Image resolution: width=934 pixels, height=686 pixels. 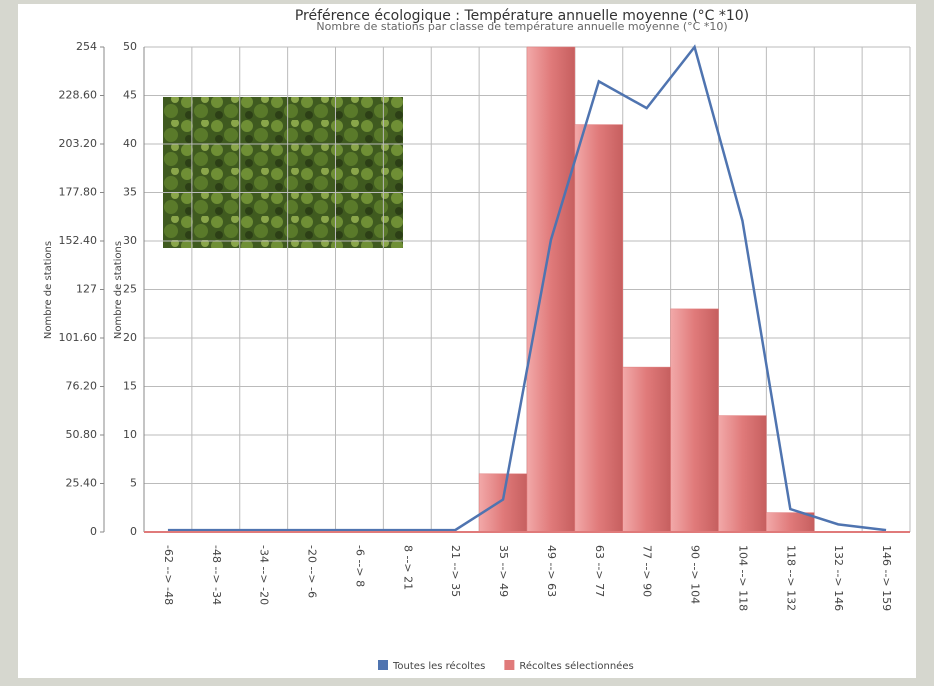 What do you see at coordinates (93, 531) in the screenshot?
I see `y-tick-label: 0` at bounding box center [93, 531].